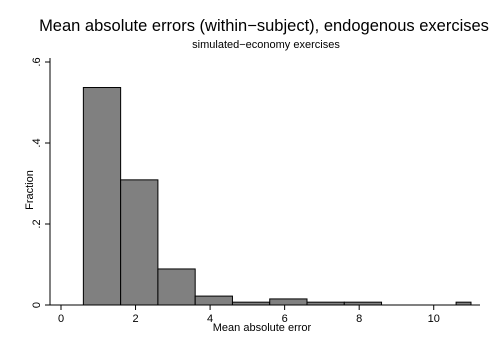 The image size is (501, 356). I want to click on y-tick-label: 0, so click(37, 305).